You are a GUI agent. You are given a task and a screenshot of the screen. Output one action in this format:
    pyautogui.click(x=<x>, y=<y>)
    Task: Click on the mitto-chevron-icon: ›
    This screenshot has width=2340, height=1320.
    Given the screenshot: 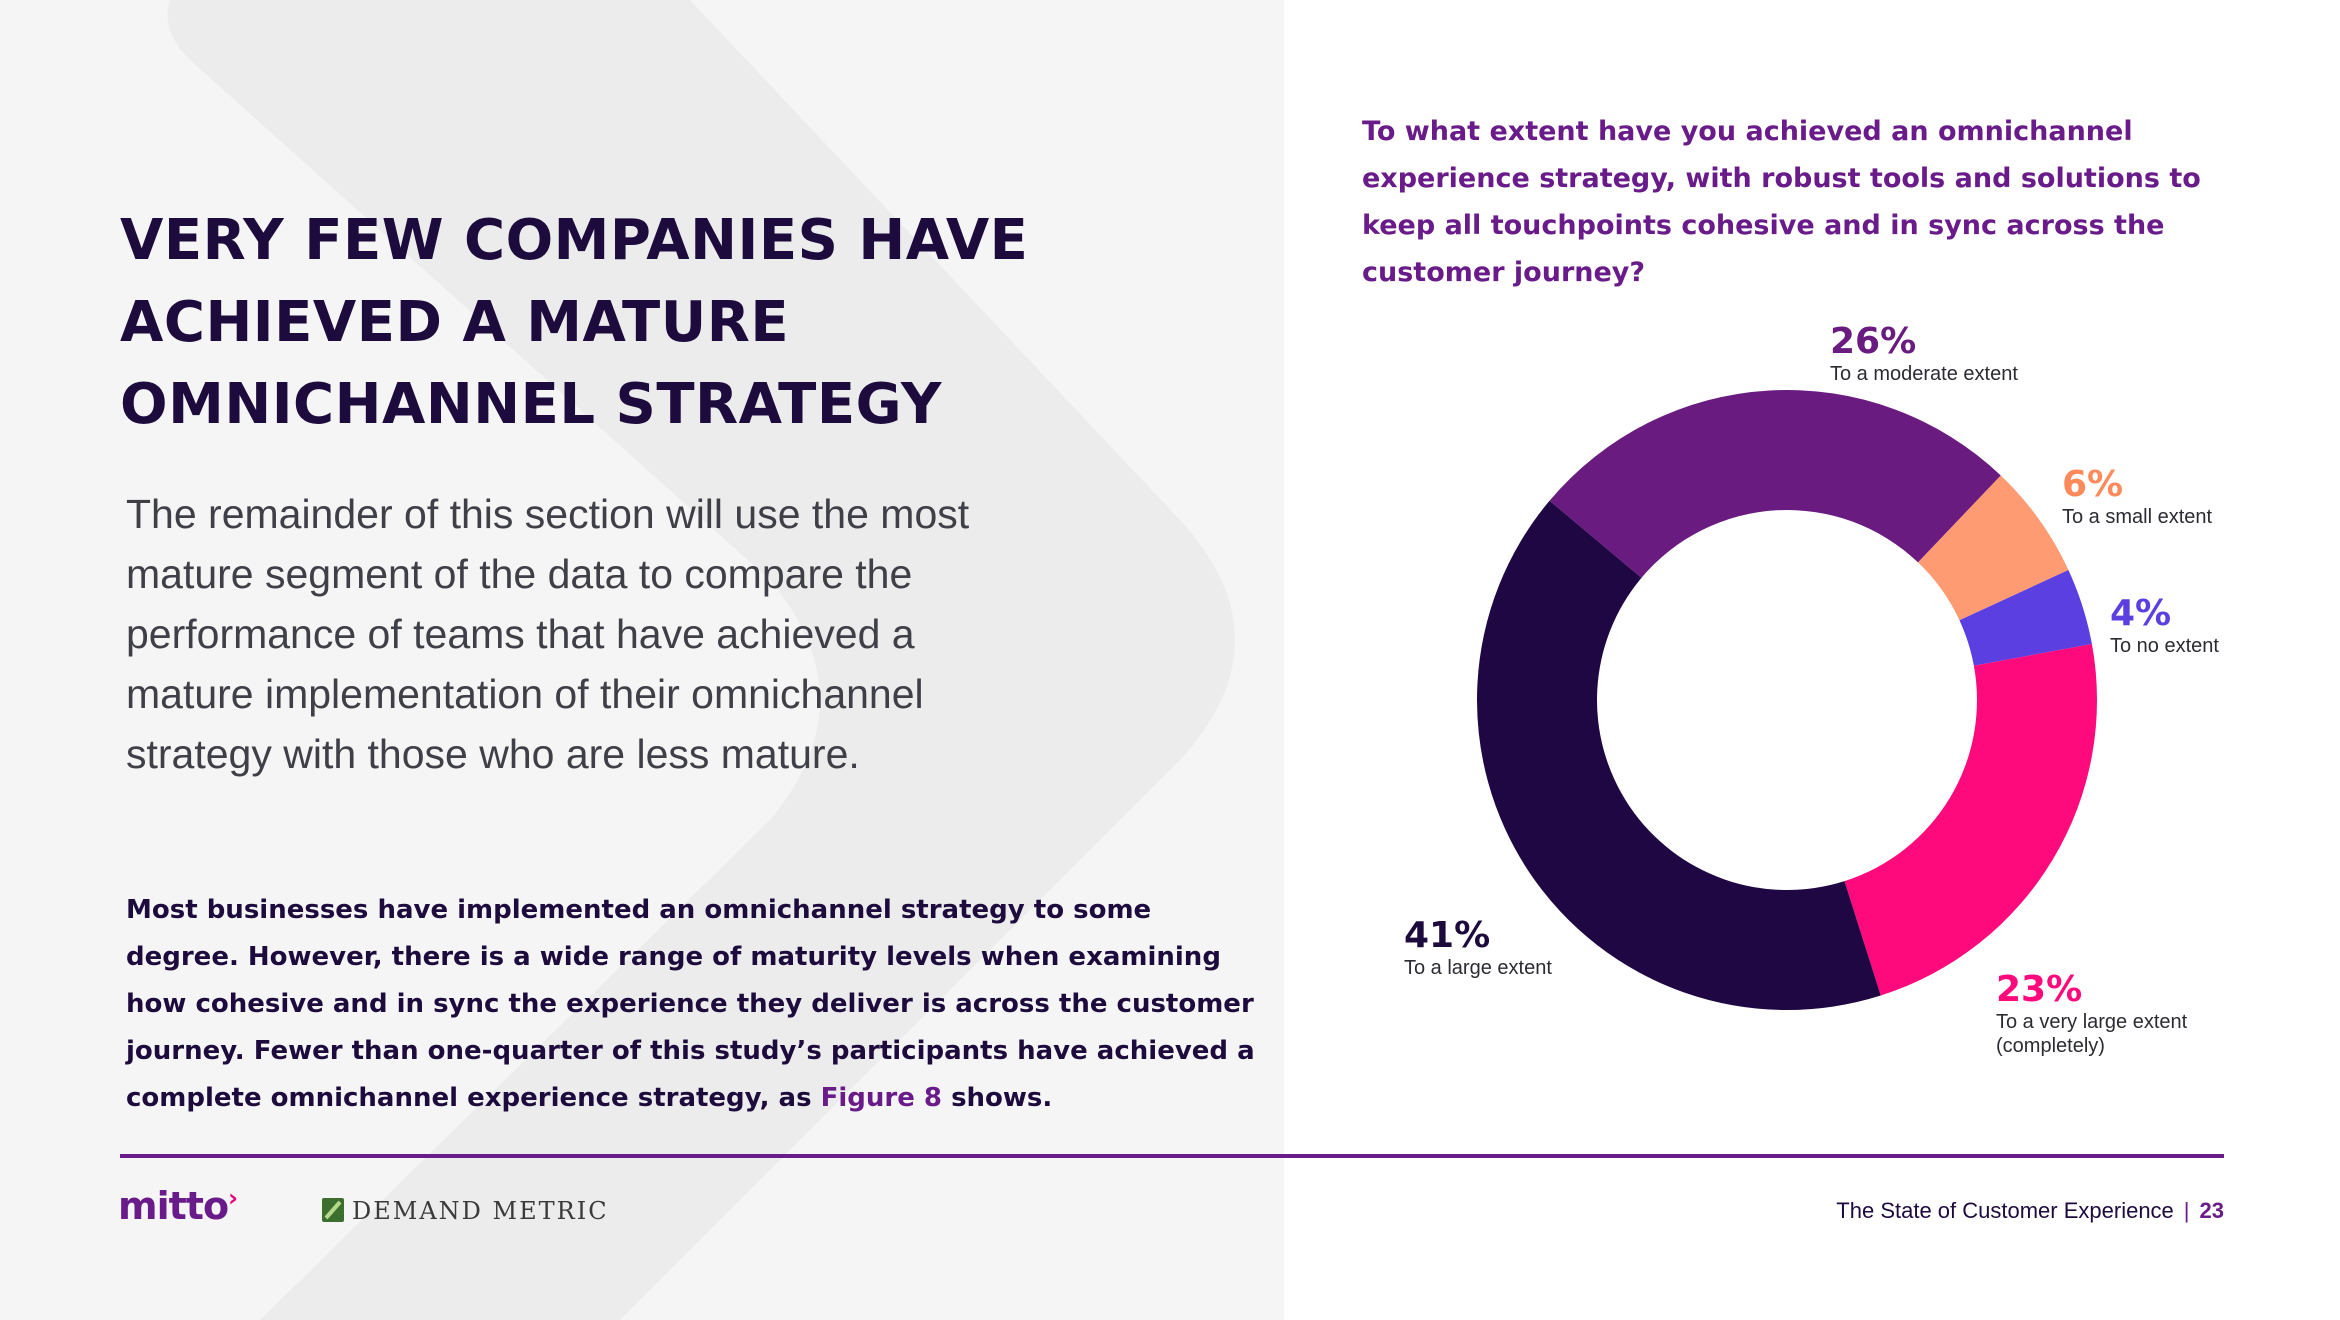 What is the action you would take?
    pyautogui.click(x=233, y=1198)
    